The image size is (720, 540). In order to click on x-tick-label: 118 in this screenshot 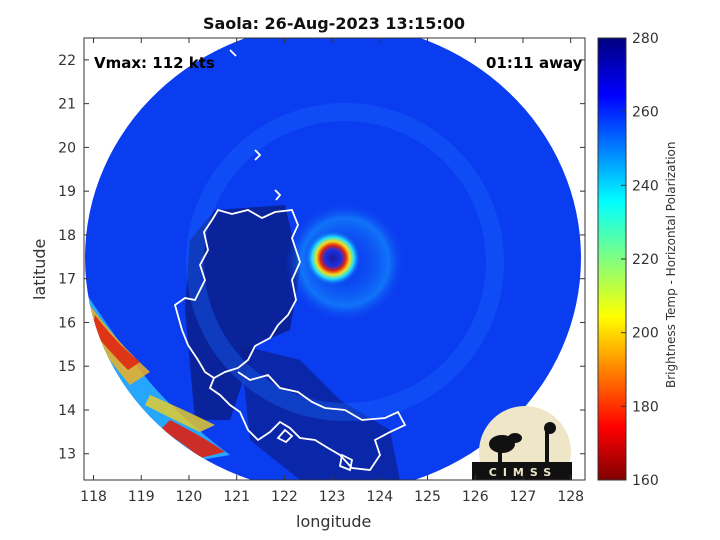, I will do `click(93, 497)`.